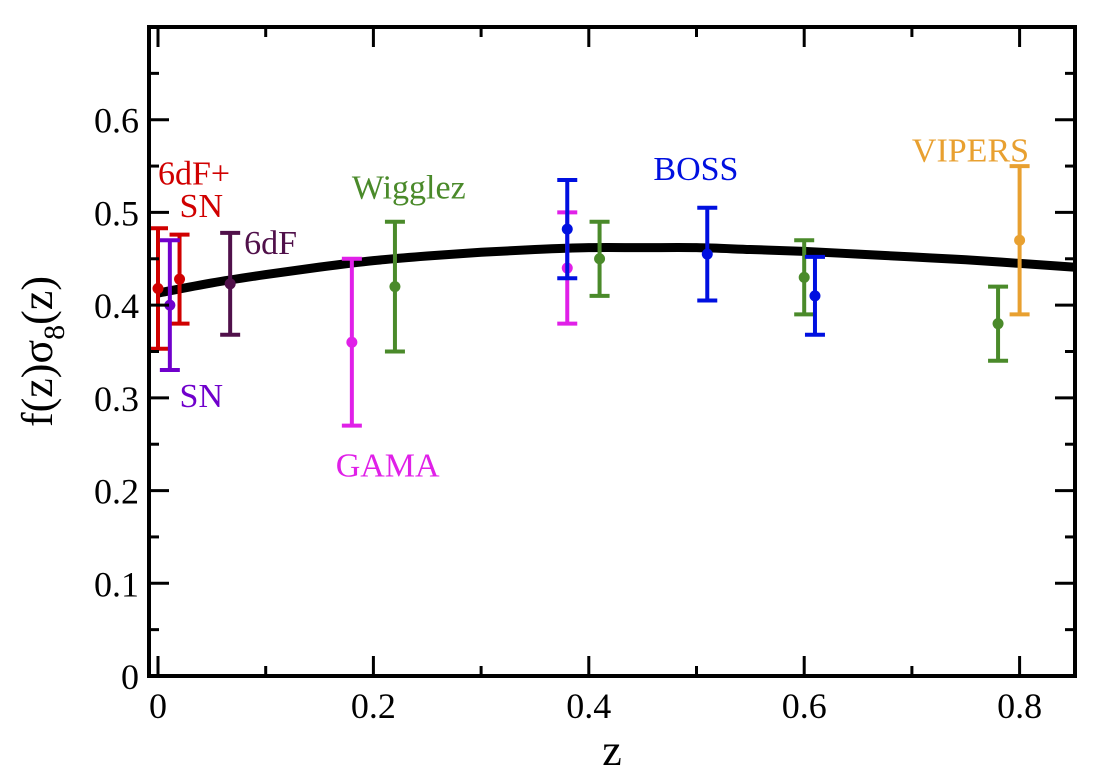  I want to click on annotation-6df-: 6dF+, so click(194, 174).